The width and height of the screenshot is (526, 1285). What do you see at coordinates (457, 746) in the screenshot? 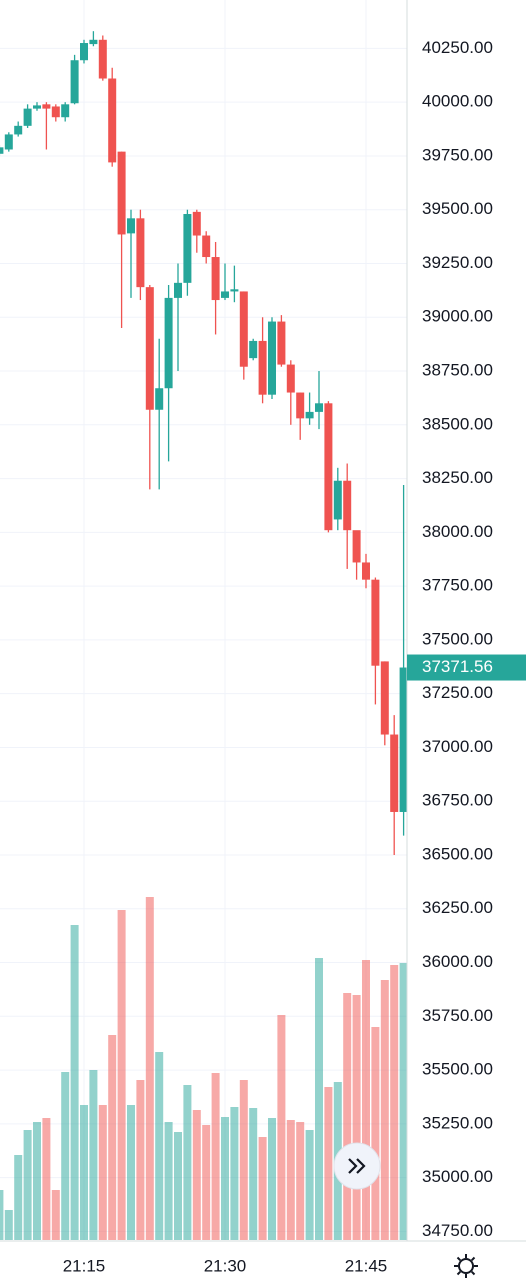
I see `y-tick-label: 37000.00` at bounding box center [457, 746].